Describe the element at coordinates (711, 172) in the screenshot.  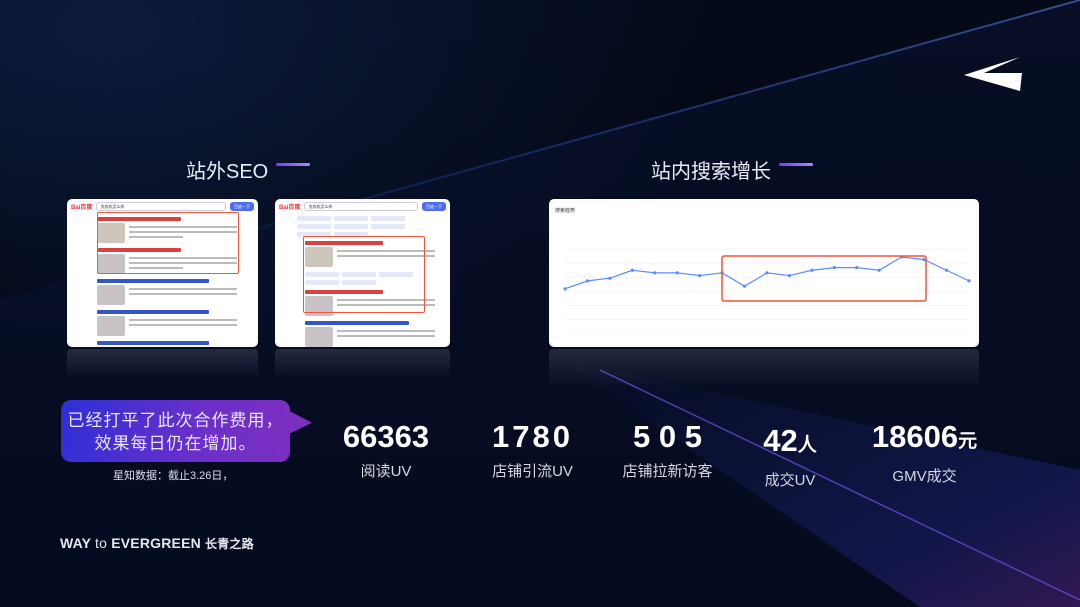
I see `onsite-search-title-text: 站内搜索增长` at that location.